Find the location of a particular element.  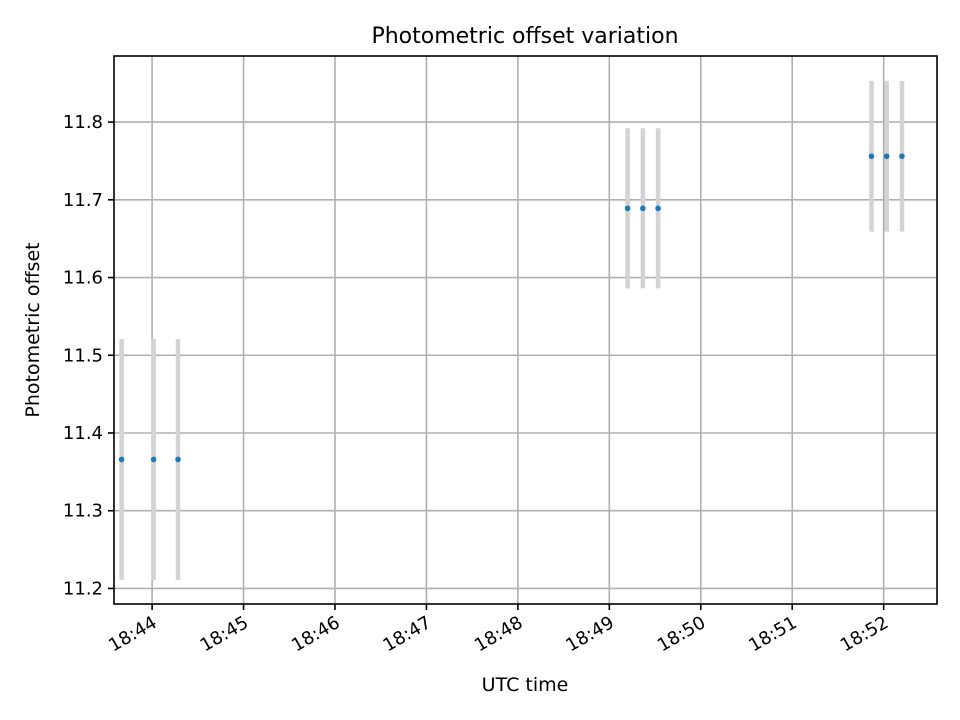

x-axis-label: UTC time is located at coordinates (525, 685).